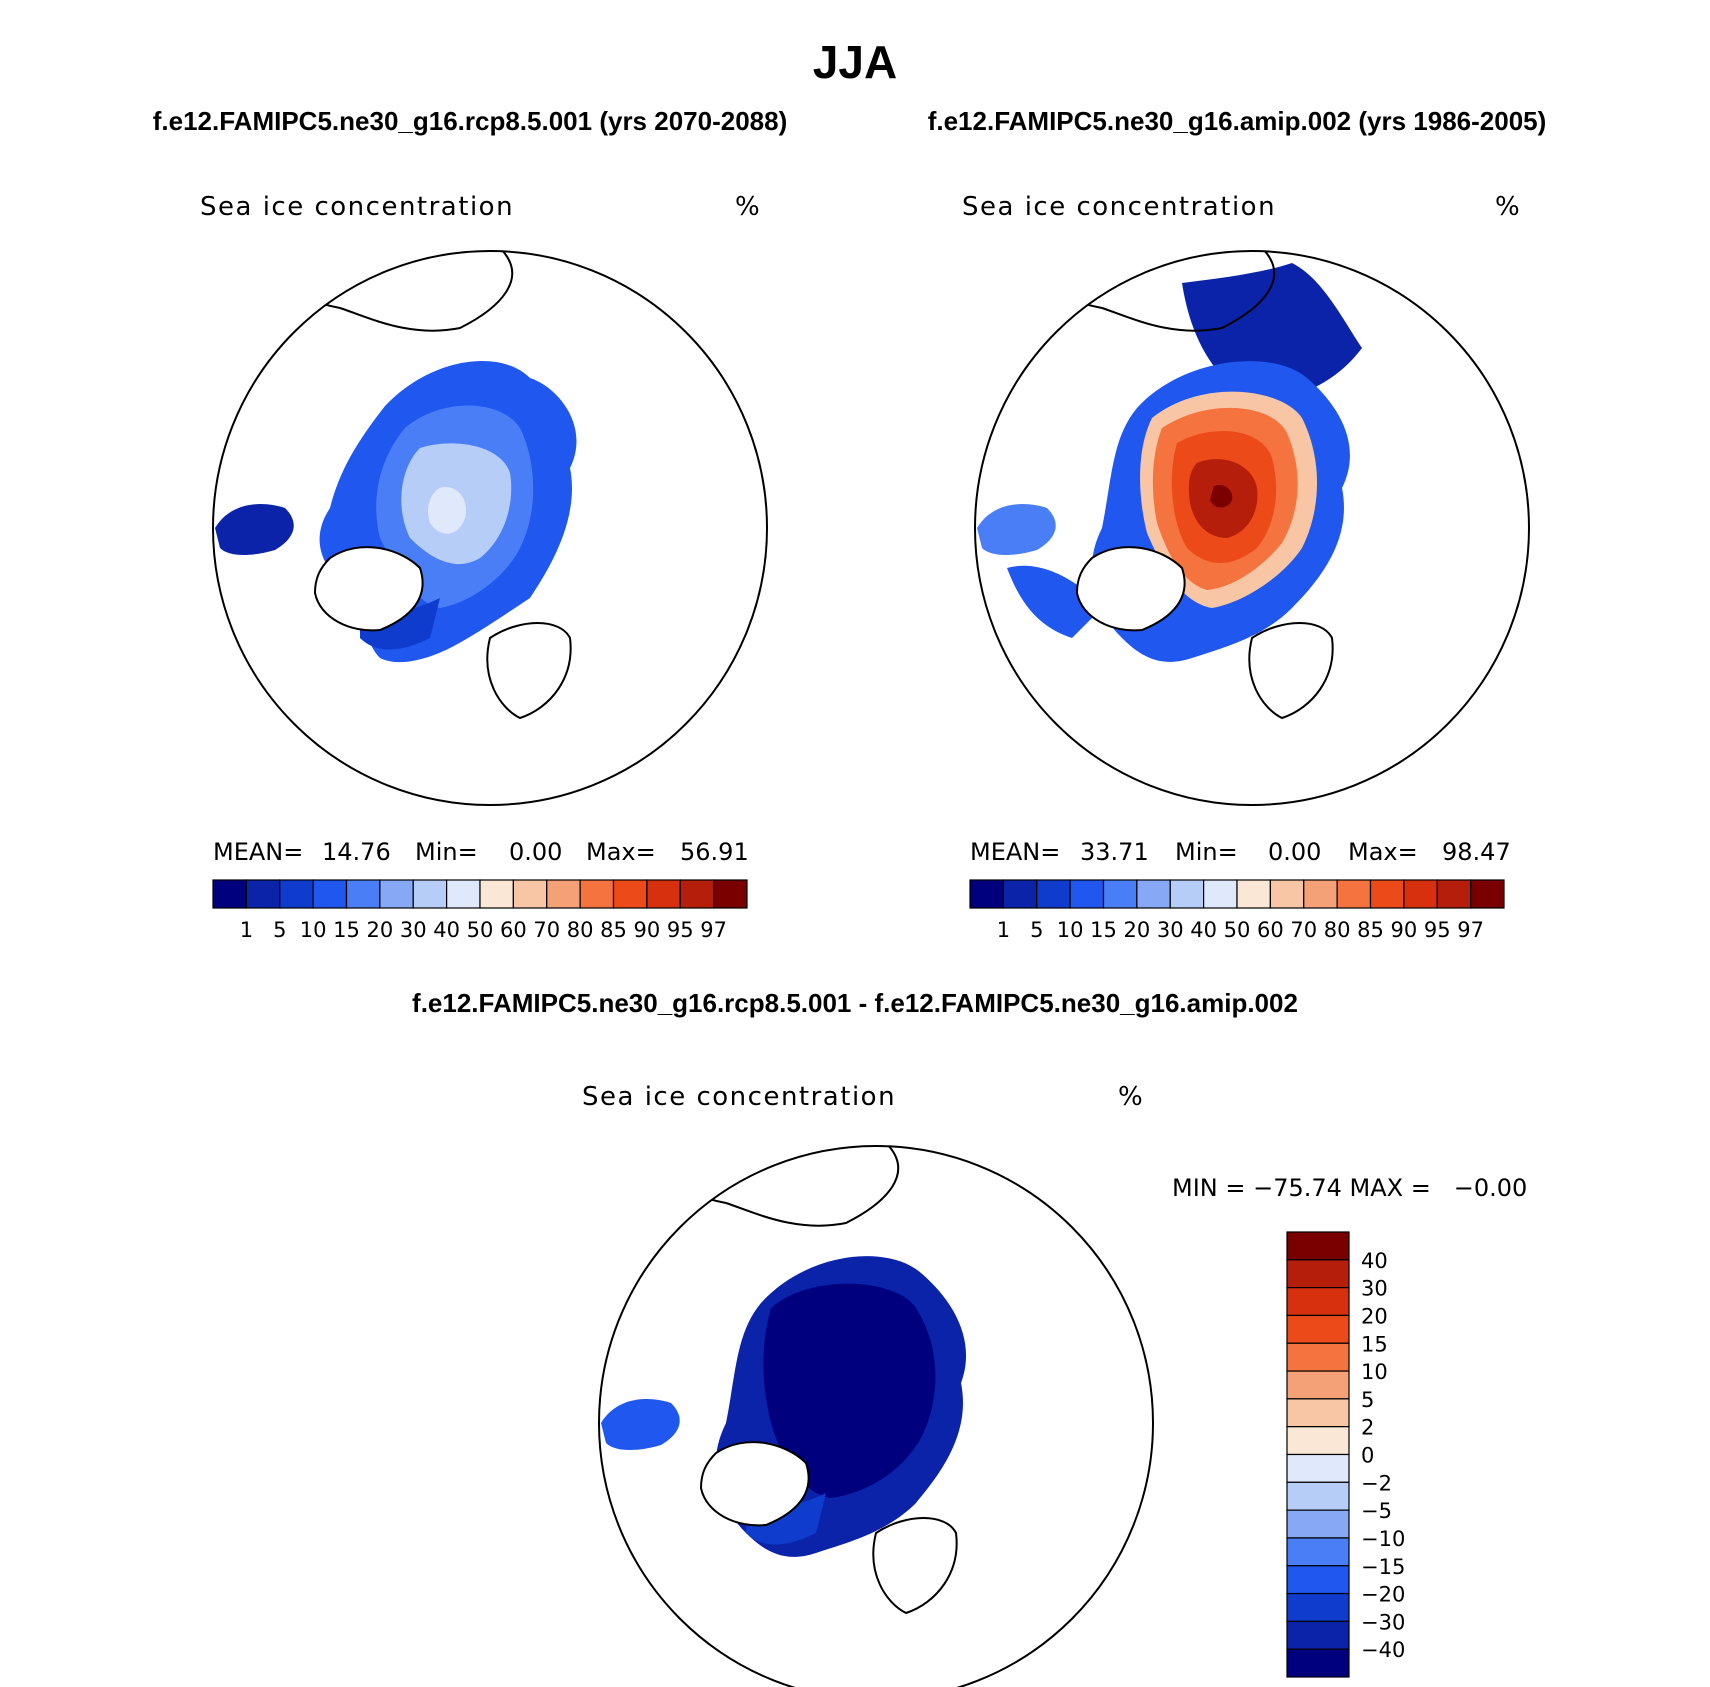 The width and height of the screenshot is (1710, 1687). What do you see at coordinates (1367, 1428) in the screenshot?
I see `panel3-colorbar-tick-label: 2` at bounding box center [1367, 1428].